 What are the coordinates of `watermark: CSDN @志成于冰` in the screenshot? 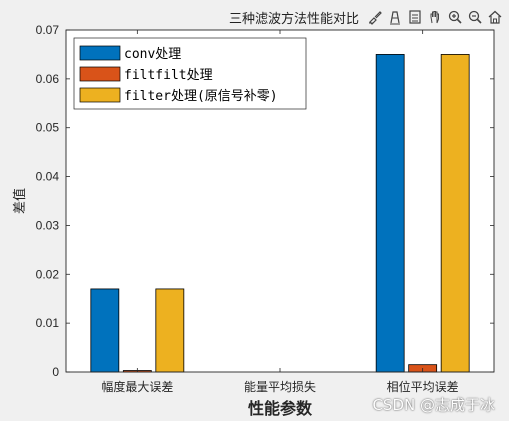 It's located at (433, 405).